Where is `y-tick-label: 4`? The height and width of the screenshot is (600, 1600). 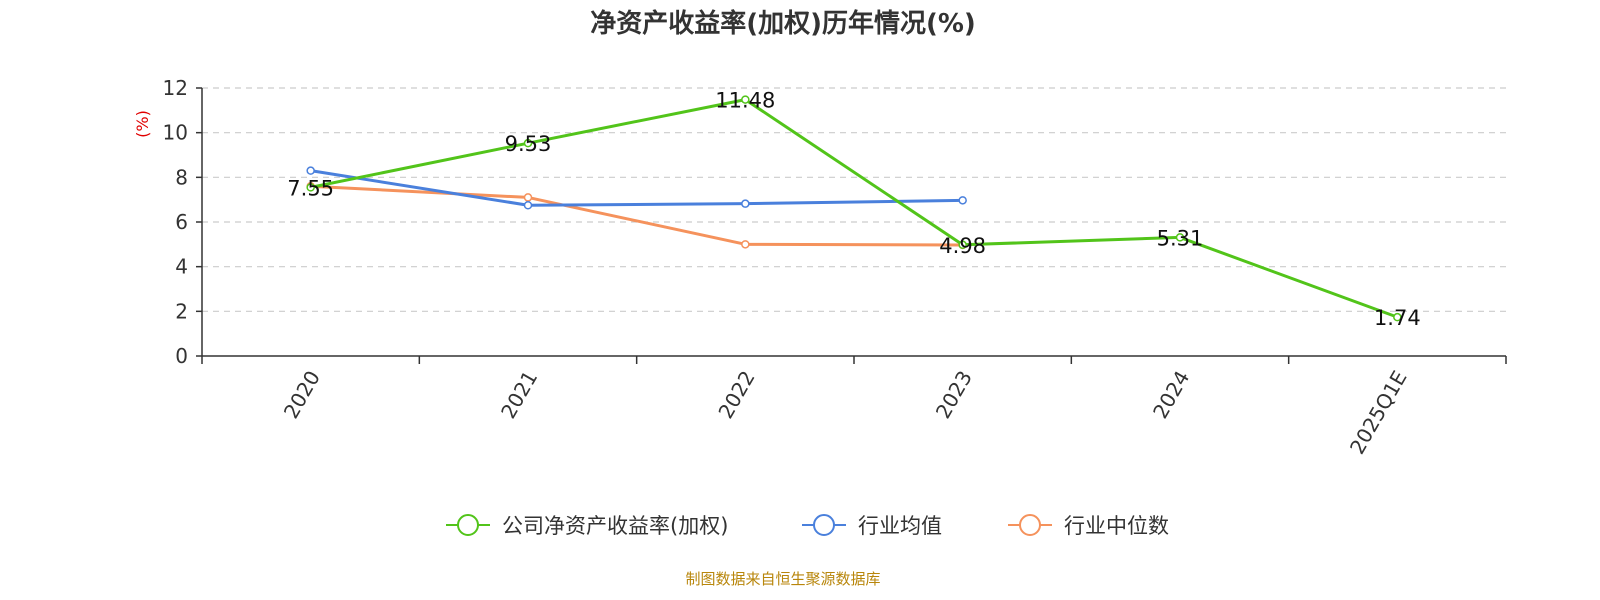 y-tick-label: 4 is located at coordinates (181, 267).